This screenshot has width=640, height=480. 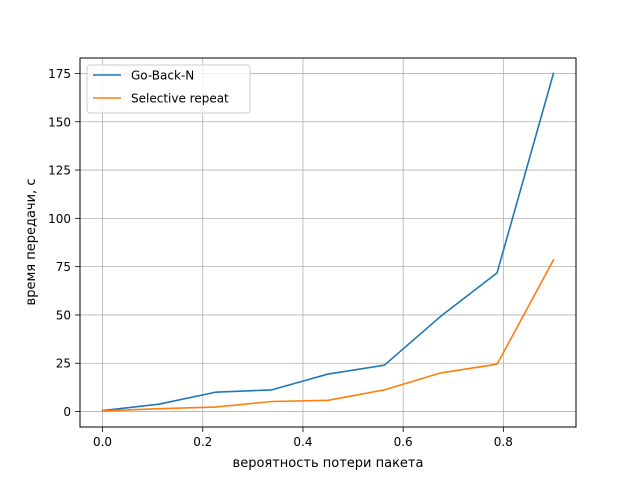 I want to click on x-tick-label: 0.2, so click(x=202, y=442).